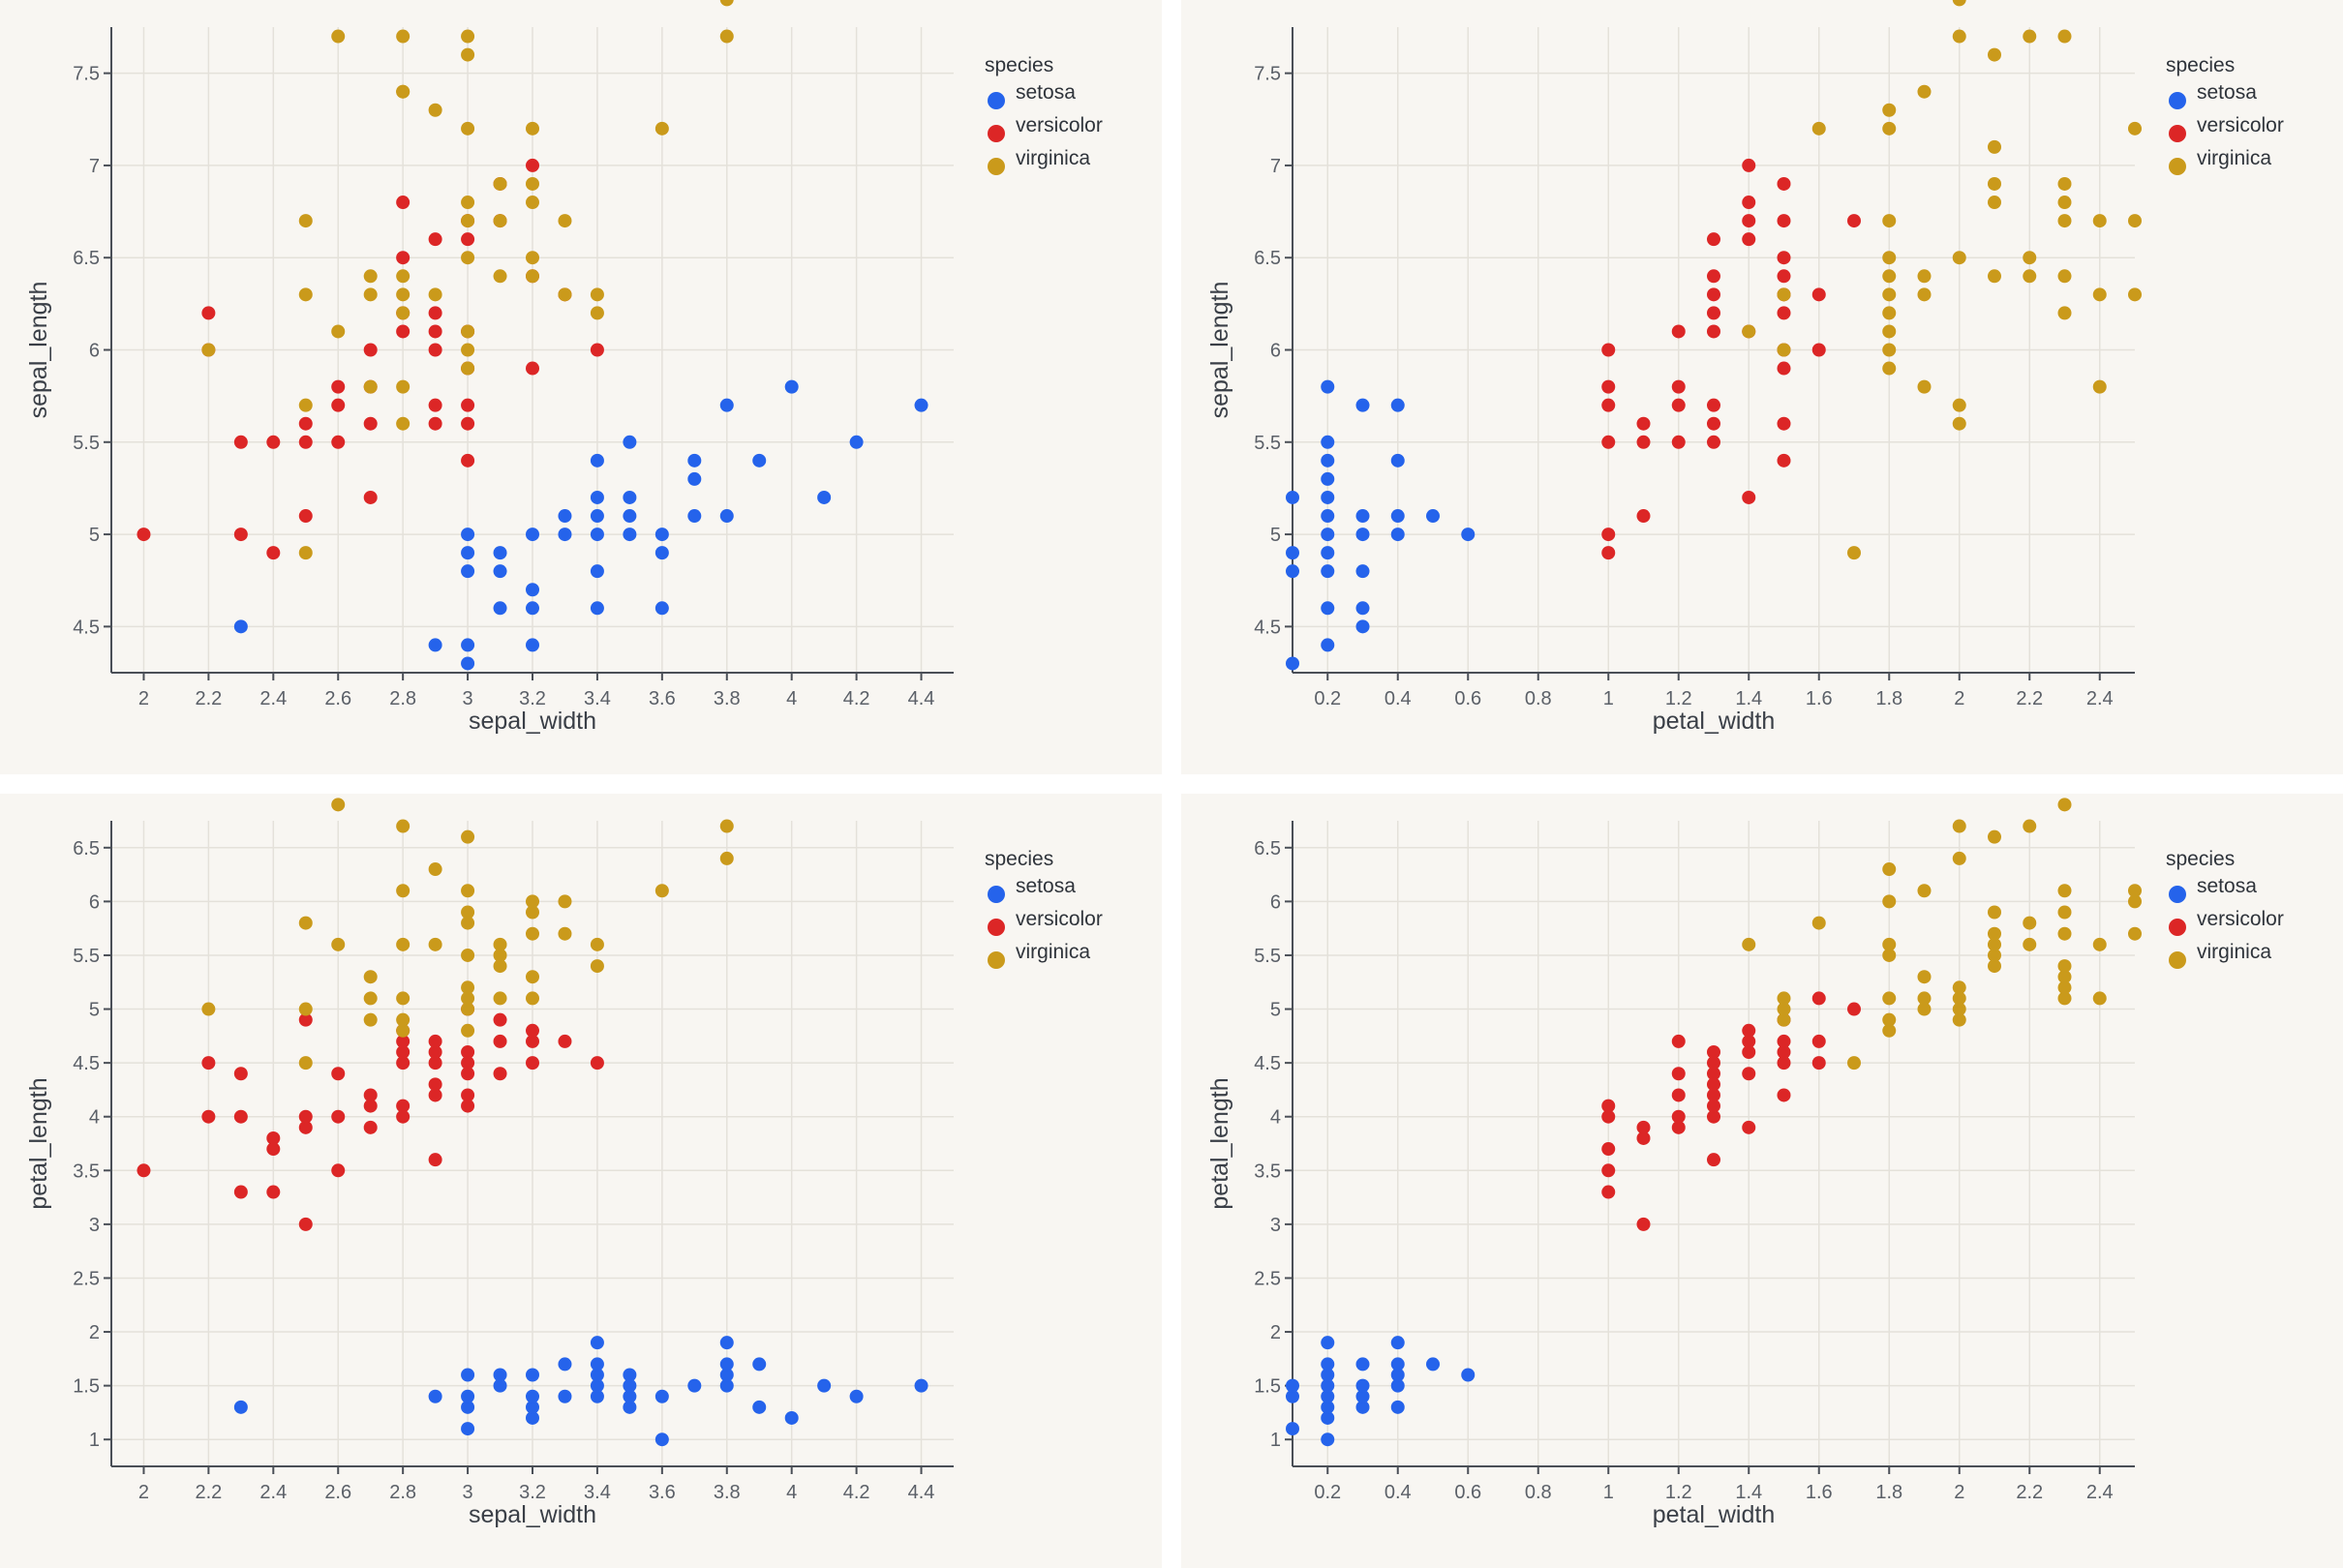  What do you see at coordinates (2177, 927) in the screenshot?
I see `legend-swatch-versicolor` at bounding box center [2177, 927].